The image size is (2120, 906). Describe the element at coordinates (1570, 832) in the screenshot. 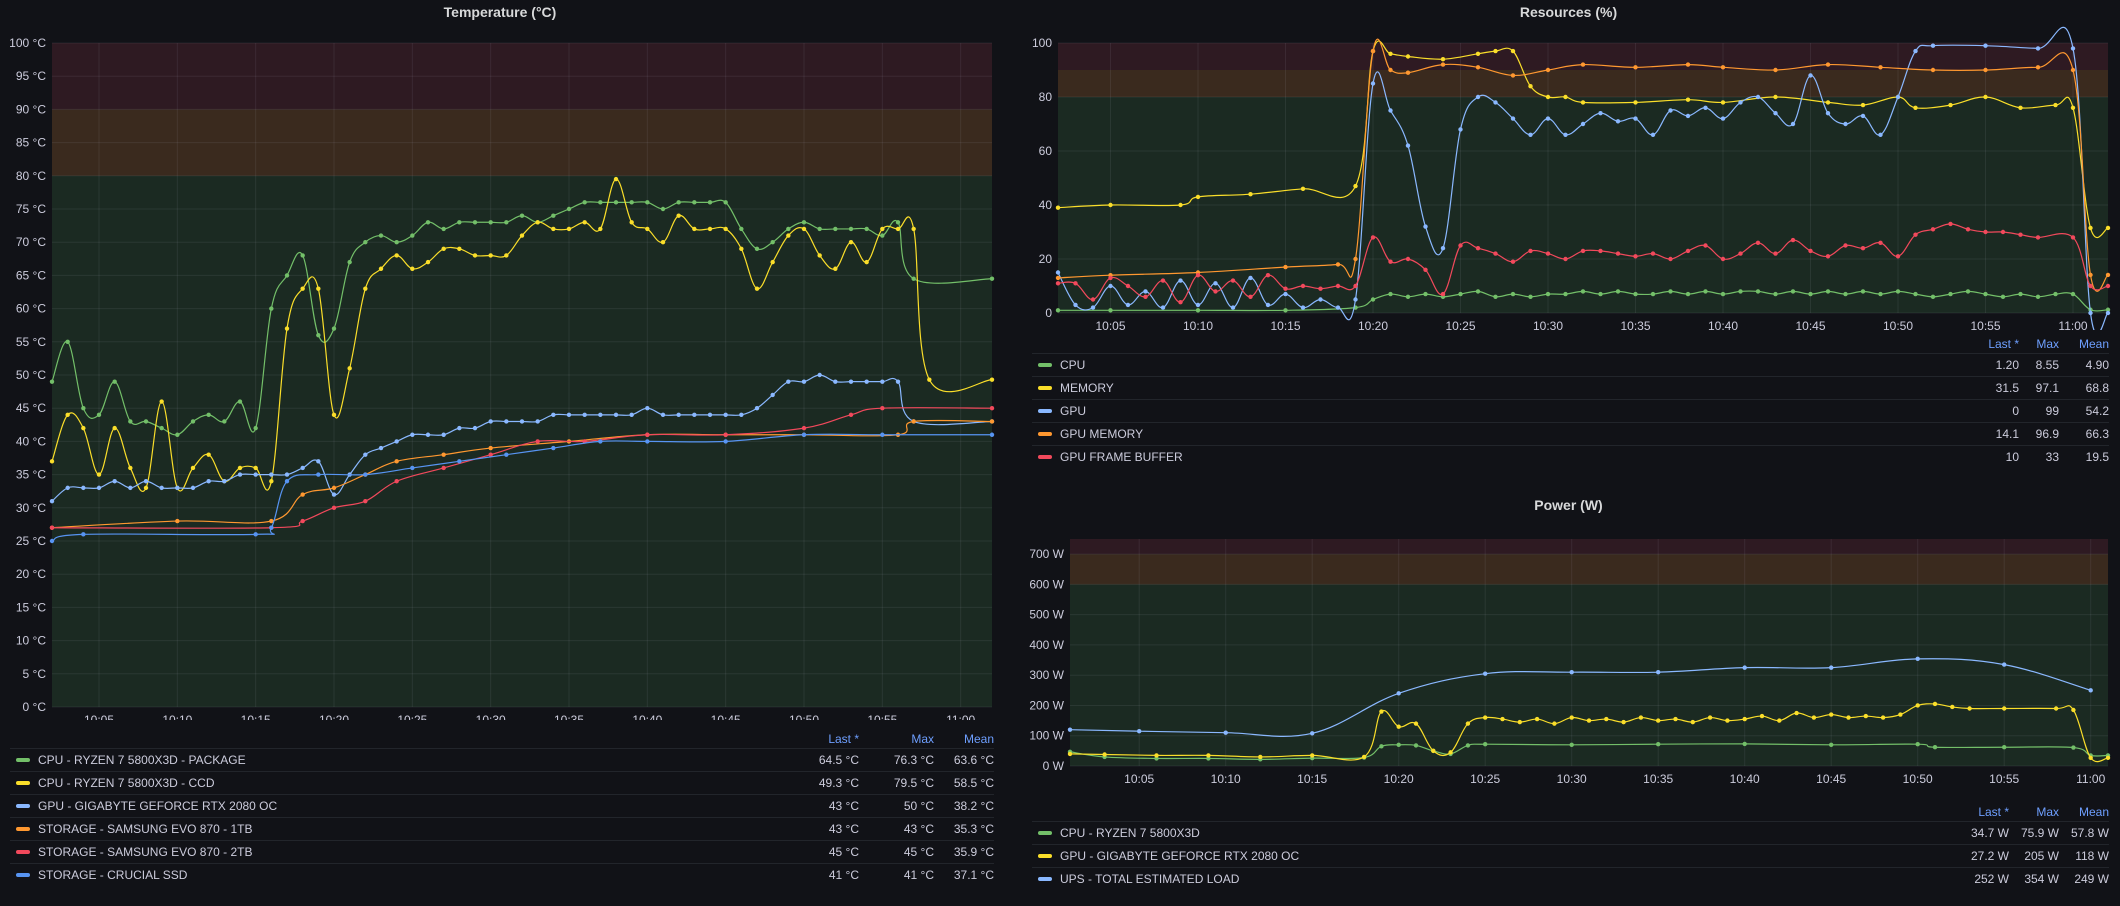

I see `legend-item: CPU - RYZEN 7 5800X3D 34.7 W 75.9 W 57.8 W` at that location.